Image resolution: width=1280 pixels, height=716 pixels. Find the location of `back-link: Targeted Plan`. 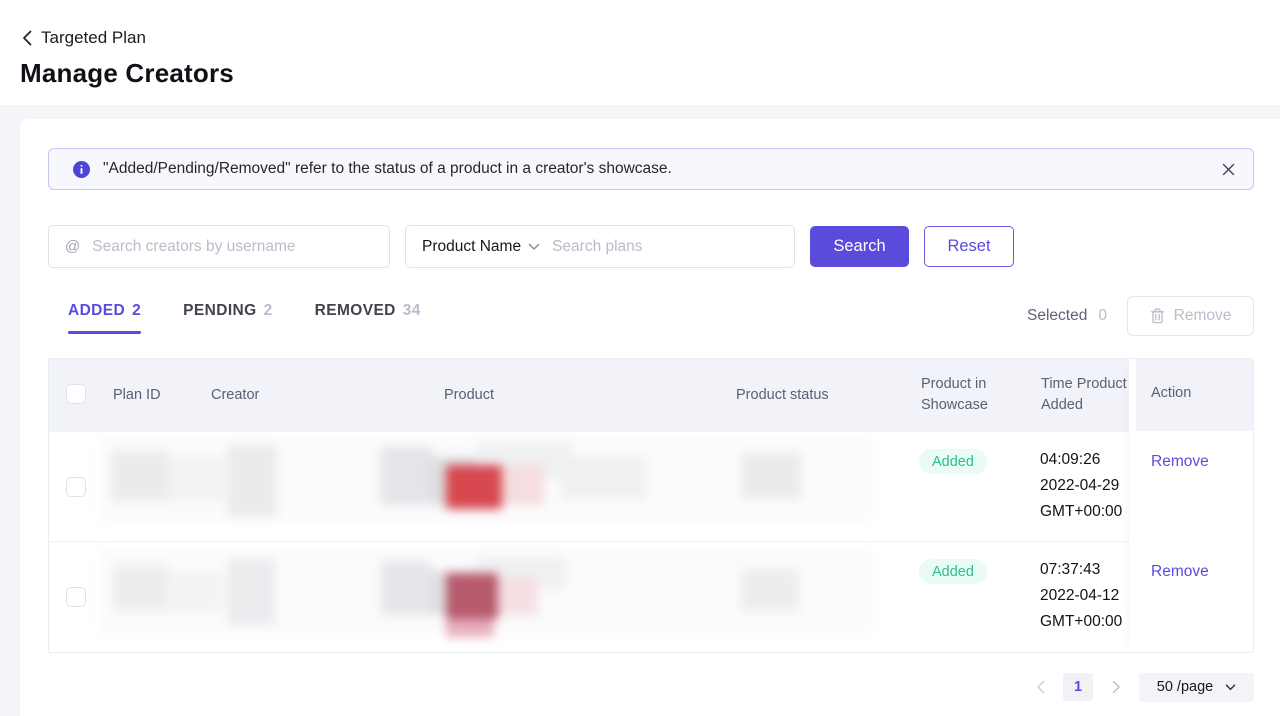

back-link: Targeted Plan is located at coordinates (84, 38).